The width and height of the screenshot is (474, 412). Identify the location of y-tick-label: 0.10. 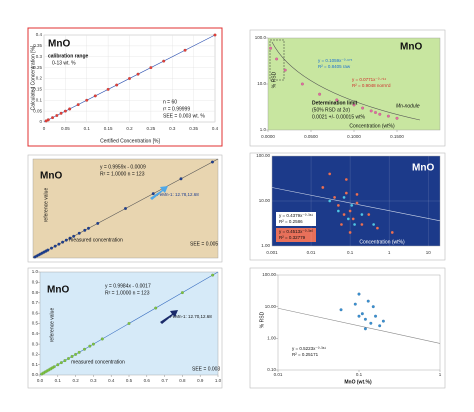
(271, 369).